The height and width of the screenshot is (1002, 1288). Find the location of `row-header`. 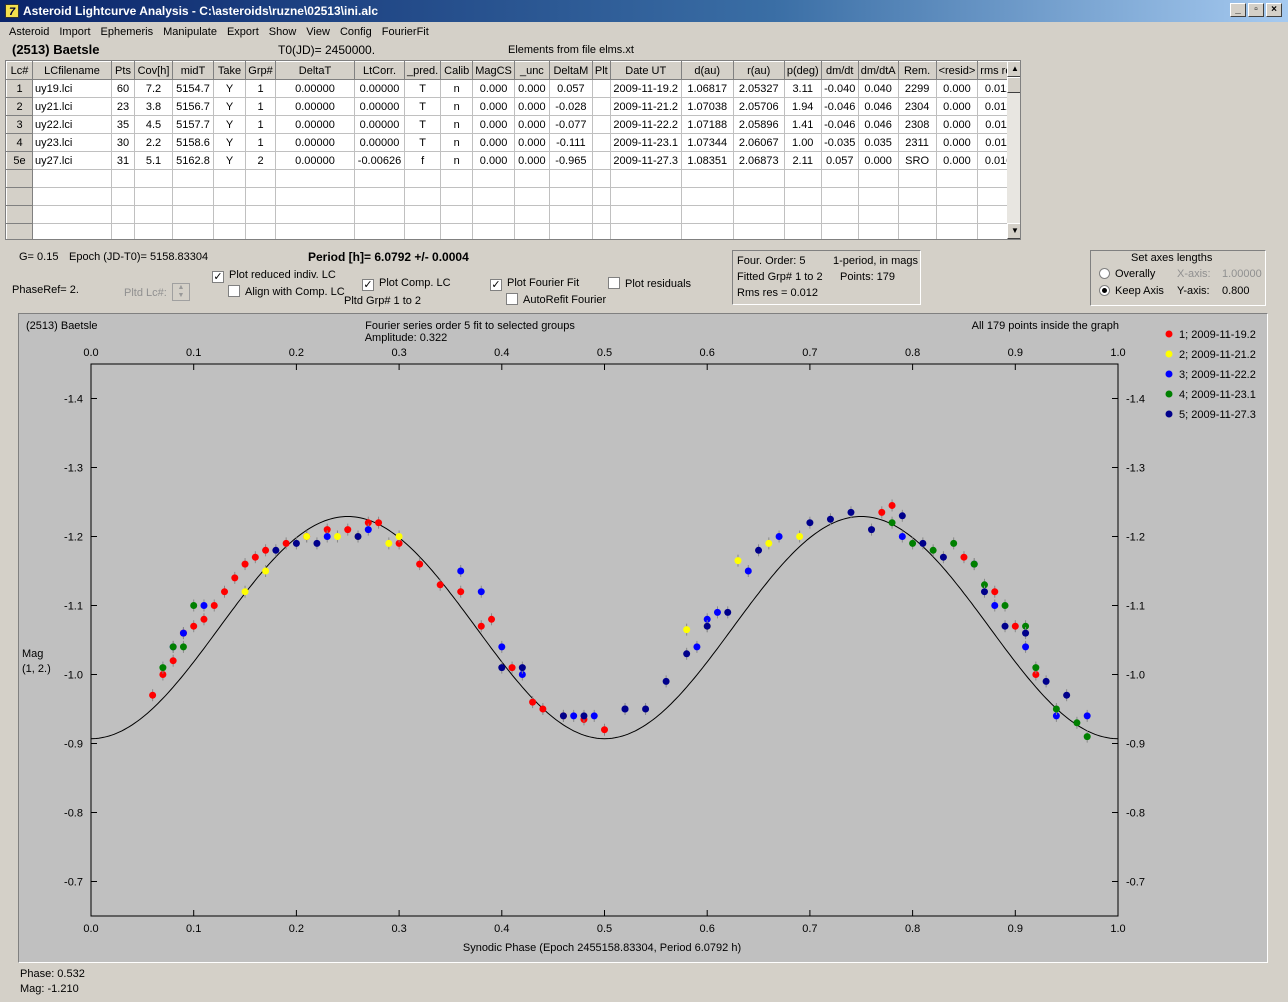

row-header is located at coordinates (19, 214).